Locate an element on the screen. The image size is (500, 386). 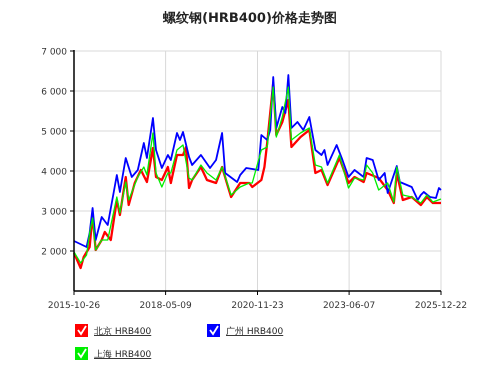
y-tick-label: 2 000 is located at coordinates (54, 253).